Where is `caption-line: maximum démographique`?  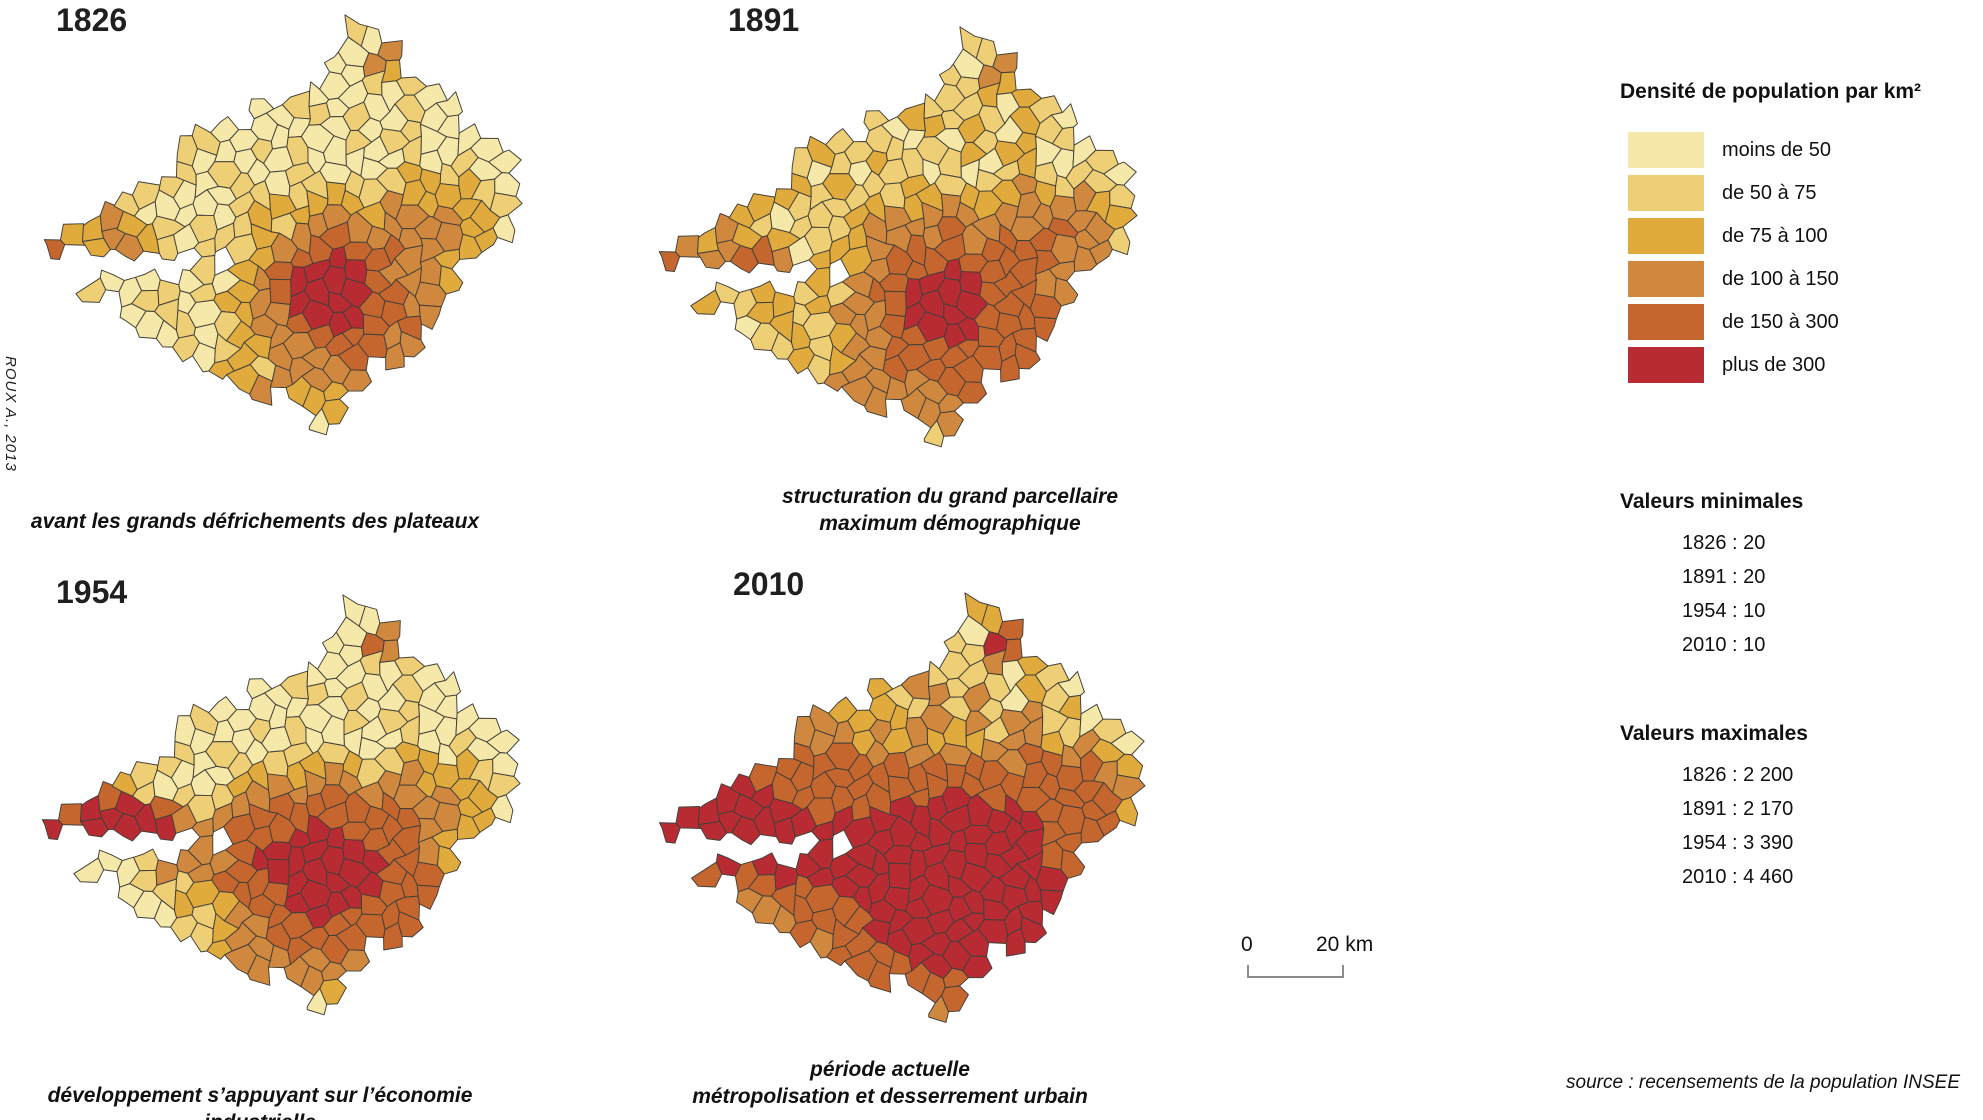 caption-line: maximum démographique is located at coordinates (950, 523).